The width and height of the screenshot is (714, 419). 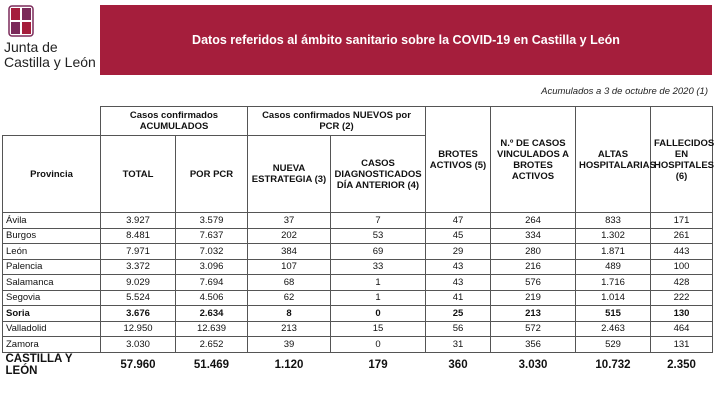 What do you see at coordinates (336, 121) in the screenshot?
I see `group-header: Casos confirmados NUEVOS por PCR (2)` at bounding box center [336, 121].